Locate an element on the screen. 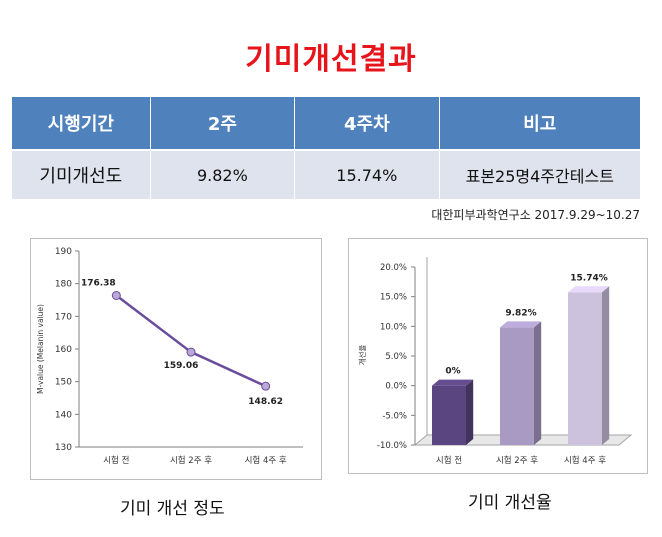  table-header-row: 시행기간 2주 4주차 비고 is located at coordinates (326, 123).